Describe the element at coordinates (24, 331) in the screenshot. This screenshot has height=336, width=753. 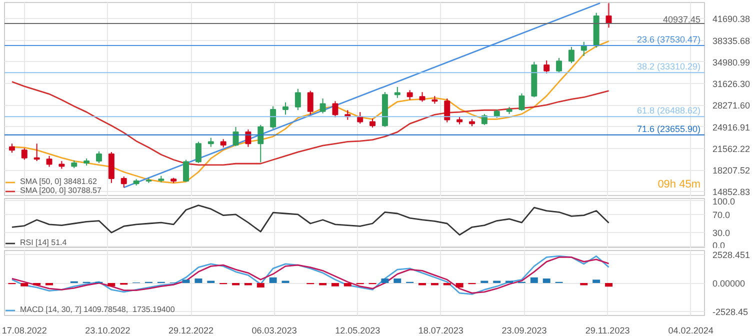
I see `x-tick-label: 17.08.2022` at that location.